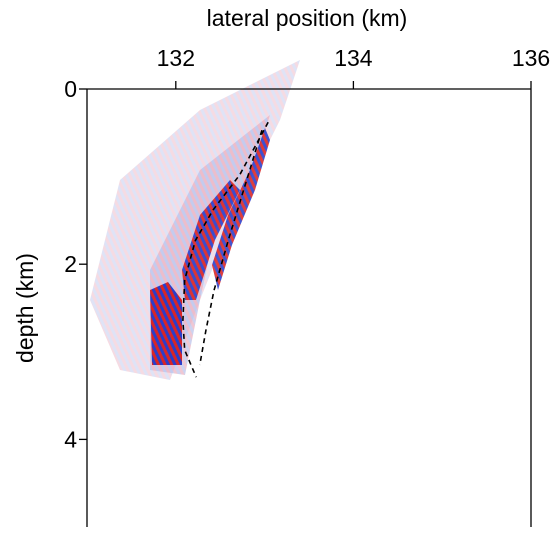  I want to click on y-tick-label: 0, so click(70, 89).